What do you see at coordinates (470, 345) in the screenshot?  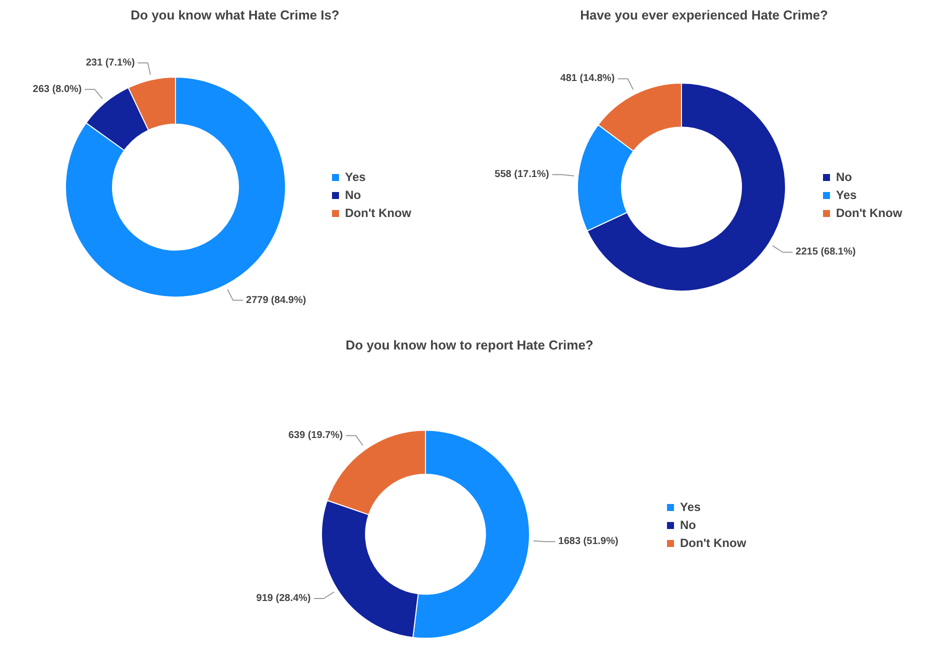 I see `chart-title: Do you know how to report Hate Crime?` at bounding box center [470, 345].